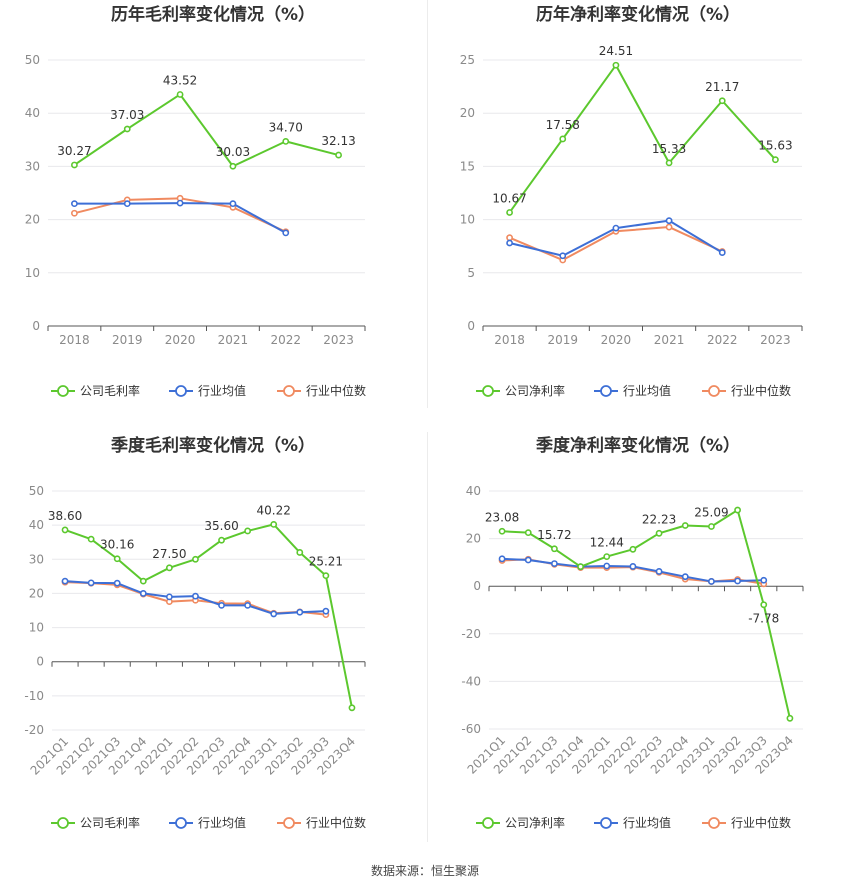 The height and width of the screenshot is (891, 850). Describe the element at coordinates (36, 593) in the screenshot. I see `y-tick-label: 20` at that location.